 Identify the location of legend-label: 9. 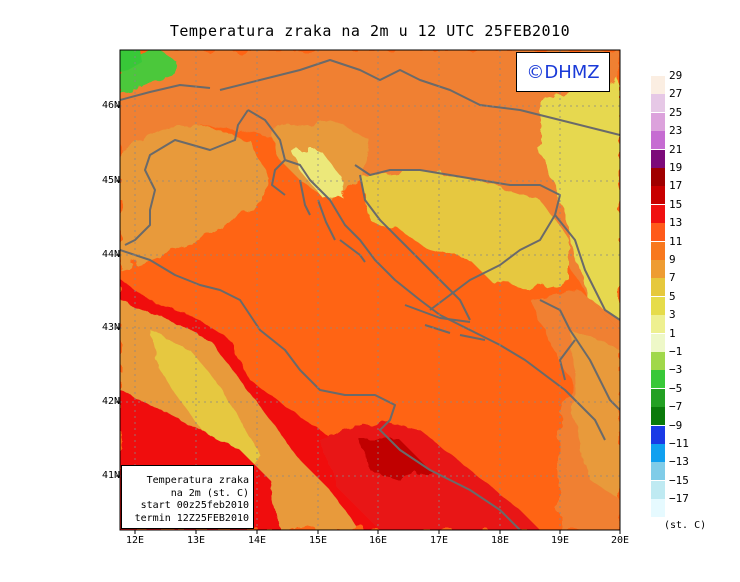
(672, 259).